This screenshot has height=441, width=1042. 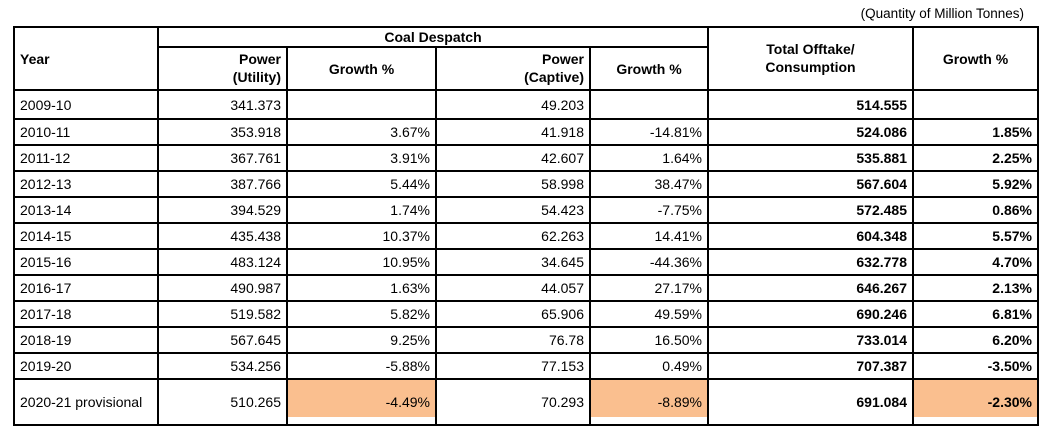 I want to click on growth-utility-cell: 3.91%, so click(x=361, y=158).